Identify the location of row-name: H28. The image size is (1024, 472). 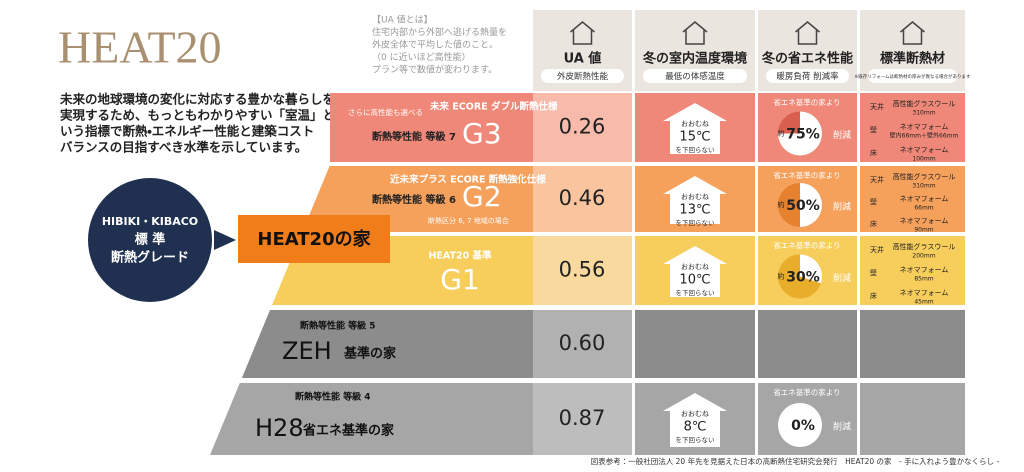
(279, 428).